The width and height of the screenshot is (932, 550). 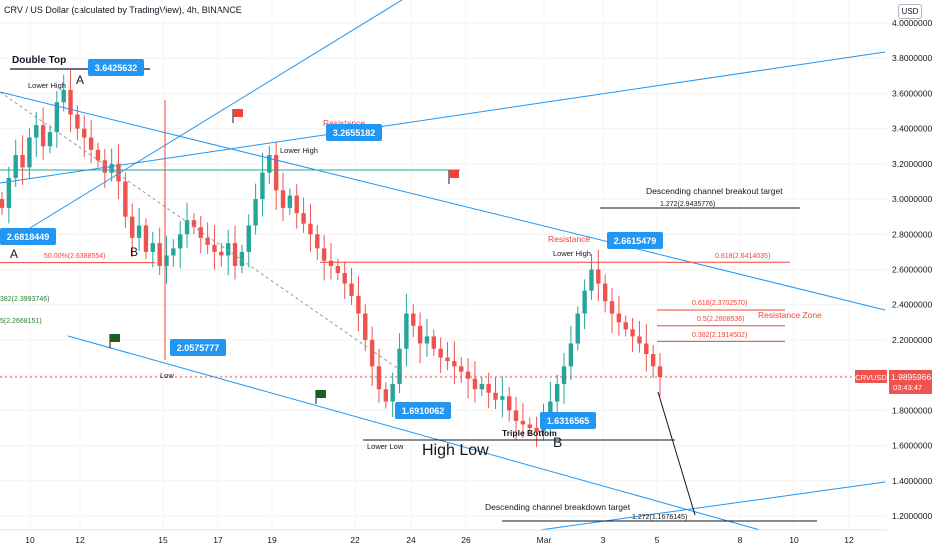 What do you see at coordinates (218, 540) in the screenshot?
I see `x-tick-label: 17` at bounding box center [218, 540].